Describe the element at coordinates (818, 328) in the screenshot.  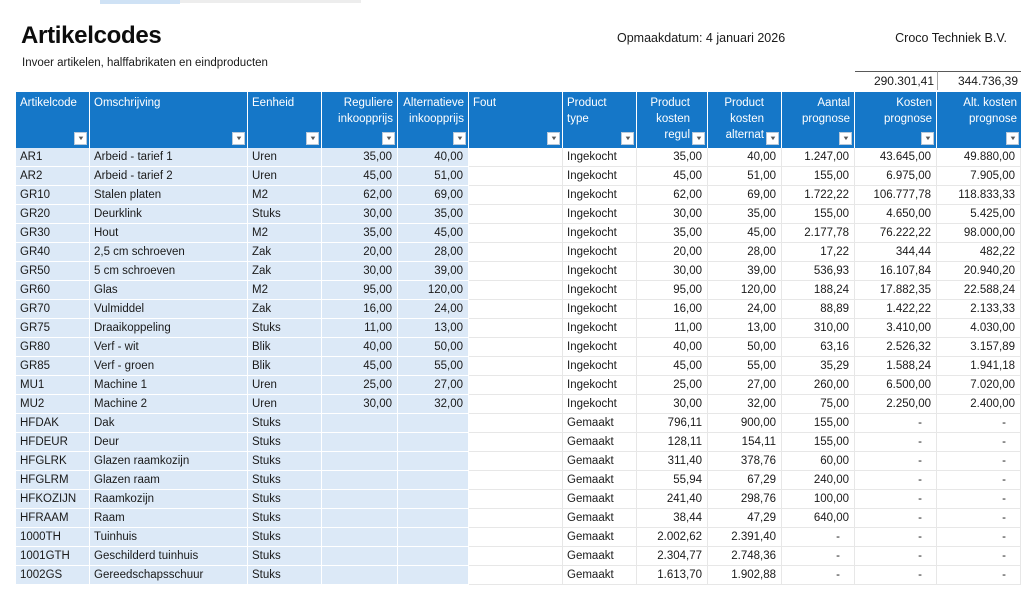
I see `table-cell: 310,00` at that location.